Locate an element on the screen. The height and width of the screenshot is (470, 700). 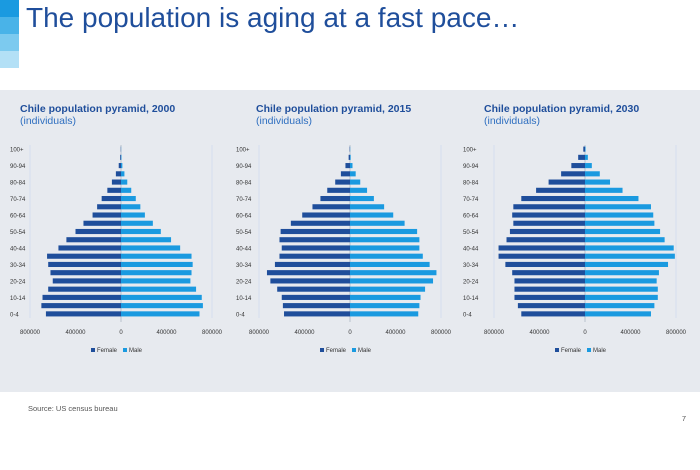
legend-swatch-male is located at coordinates (354, 350).